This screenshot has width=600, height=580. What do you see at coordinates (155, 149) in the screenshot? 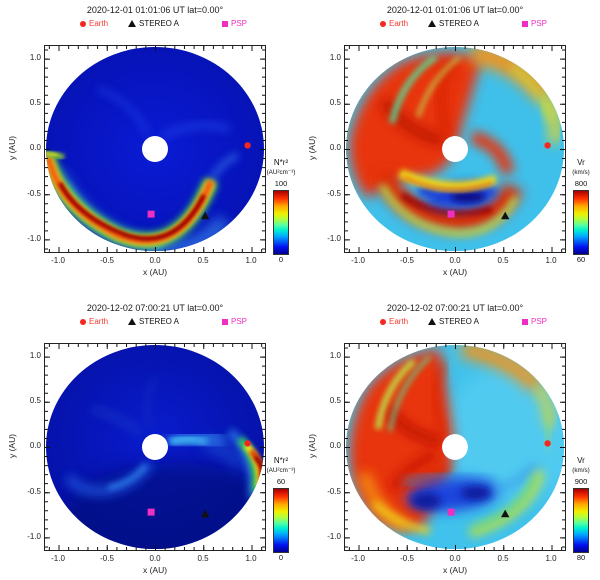
I see `density-map-t1` at bounding box center [155, 149].